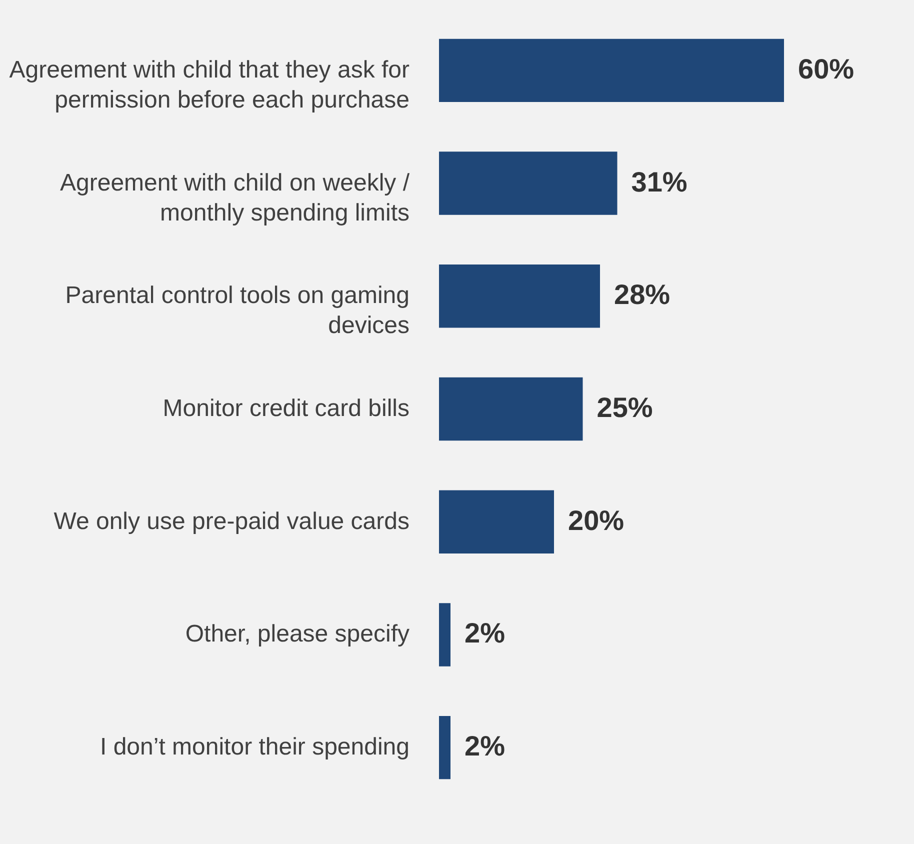  I want to click on y-tick-label: Monitor credit card bills, so click(286, 408).